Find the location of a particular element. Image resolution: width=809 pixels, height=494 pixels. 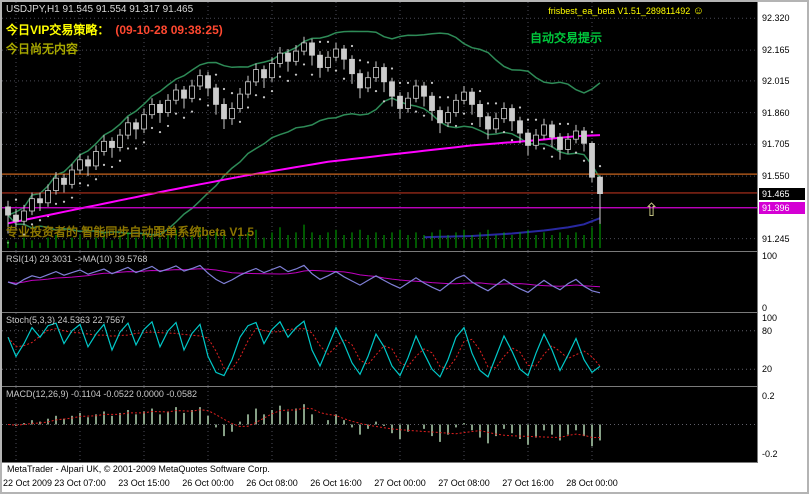

macd-axis-label: 0.2 is located at coordinates (768, 395).